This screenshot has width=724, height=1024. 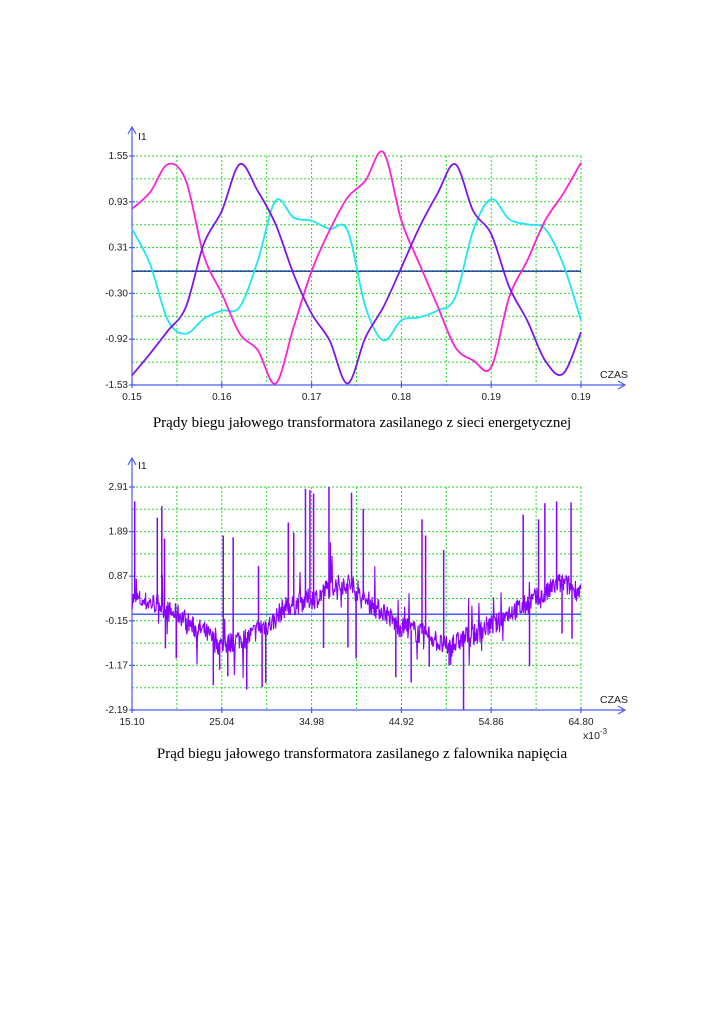 What do you see at coordinates (116, 621) in the screenshot?
I see `y-tick-label: -0.15` at bounding box center [116, 621].